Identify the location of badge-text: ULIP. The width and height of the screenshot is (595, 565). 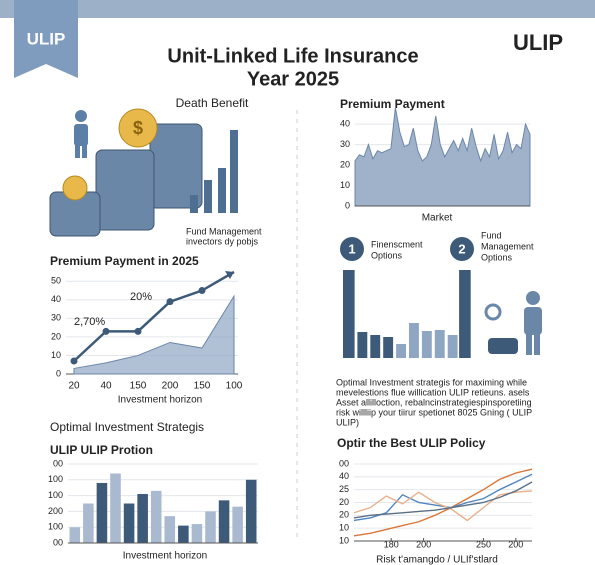
(46, 38).